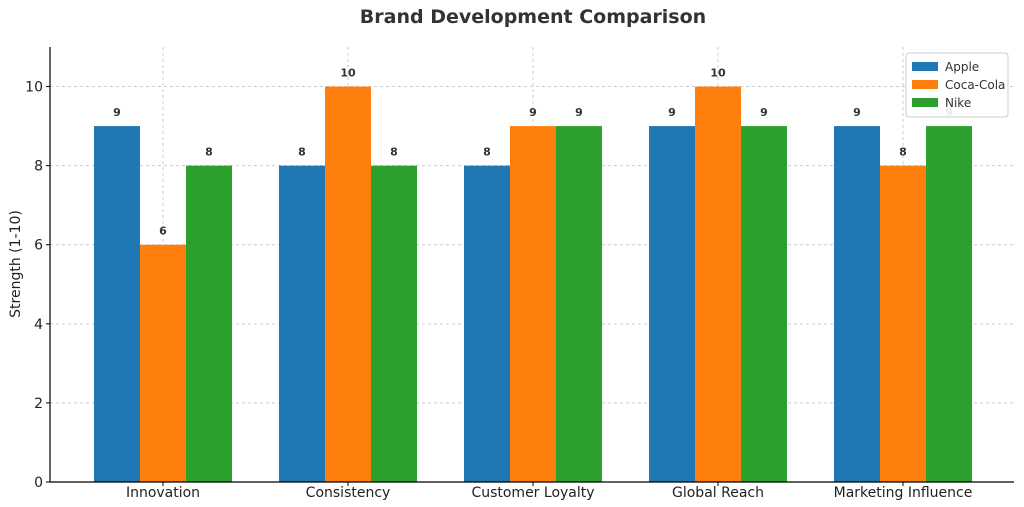 The width and height of the screenshot is (1024, 507). Describe the element at coordinates (209, 152) in the screenshot. I see `data-label-nike-innovation: 8` at that location.